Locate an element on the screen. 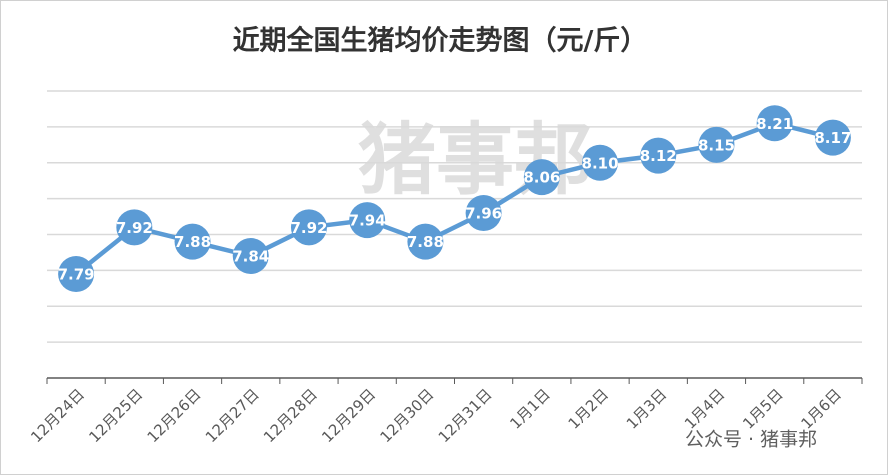  data-label: 8.21 is located at coordinates (774, 124).